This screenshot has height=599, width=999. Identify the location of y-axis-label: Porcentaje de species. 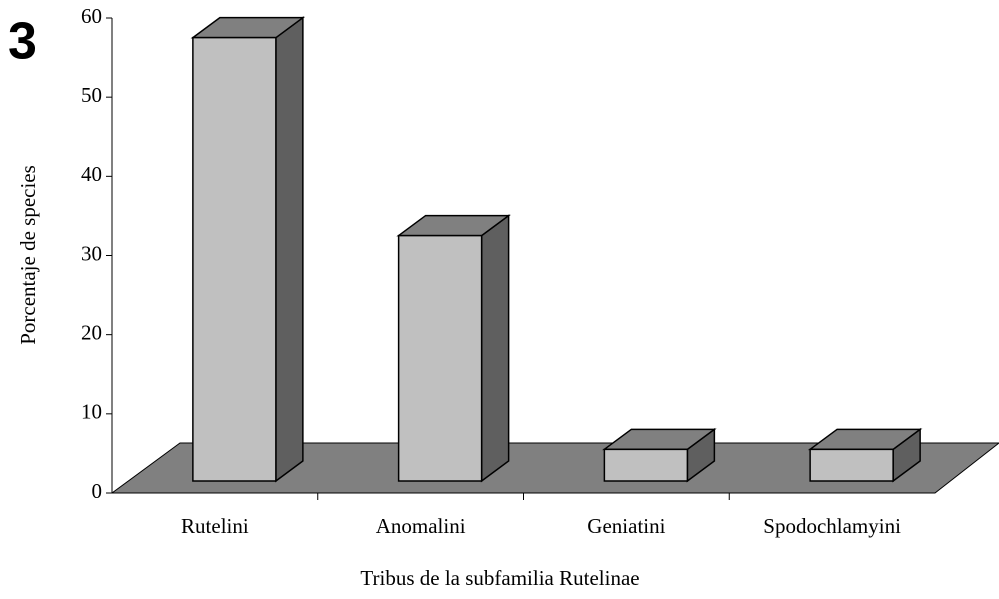
(28, 255).